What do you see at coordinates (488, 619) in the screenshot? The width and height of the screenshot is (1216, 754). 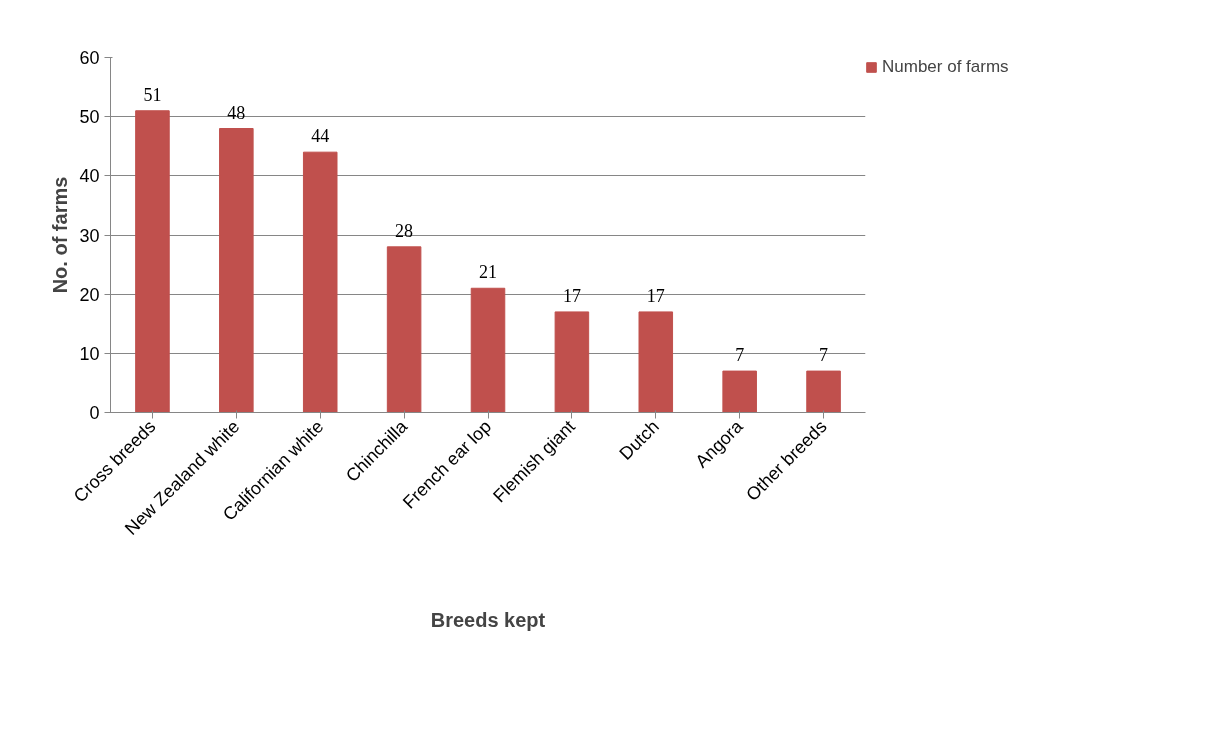 I see `x-axis-title: Breeds kept` at bounding box center [488, 619].